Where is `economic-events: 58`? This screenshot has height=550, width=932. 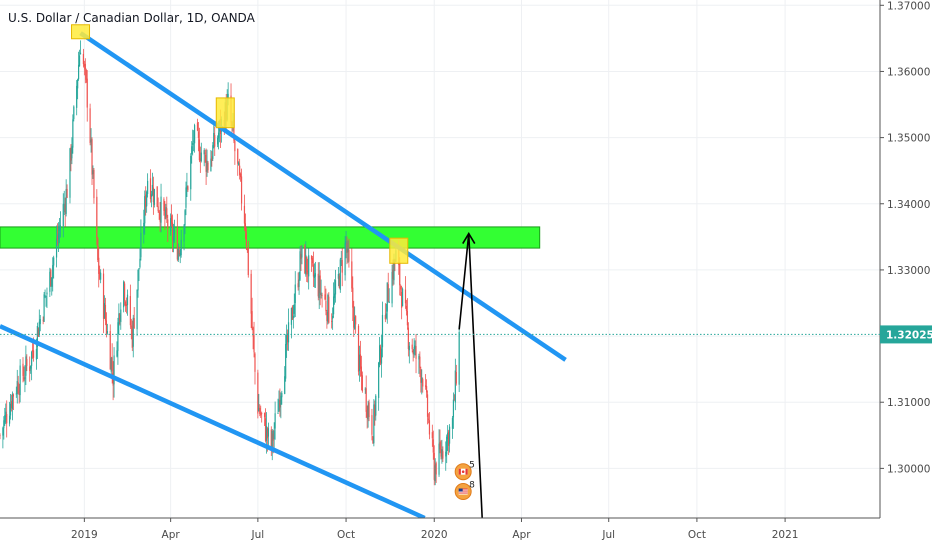 economic-events: 58 is located at coordinates (464, 481).